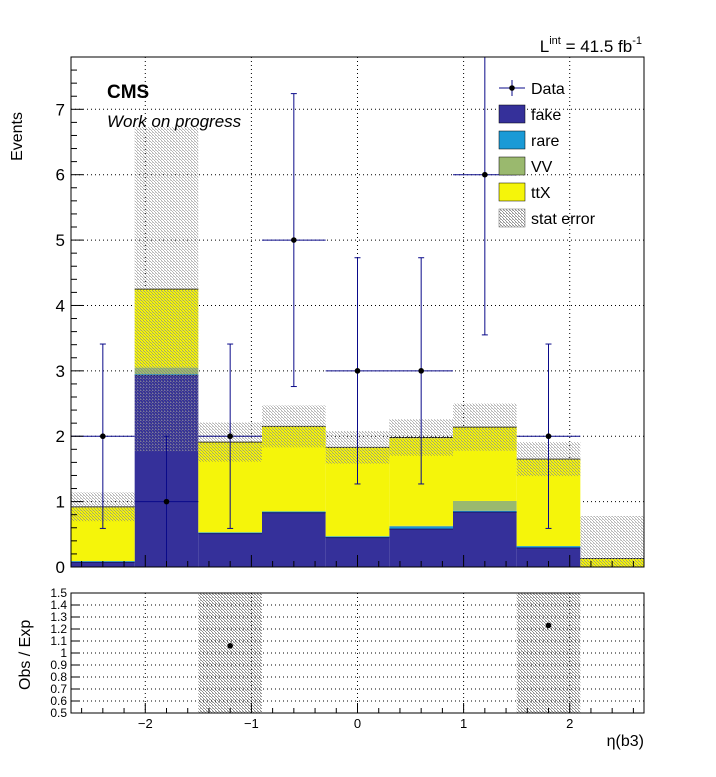 Image resolution: width=716 pixels, height=777 pixels. I want to click on ratio-y-tick-label: 1.2, so click(58, 629).